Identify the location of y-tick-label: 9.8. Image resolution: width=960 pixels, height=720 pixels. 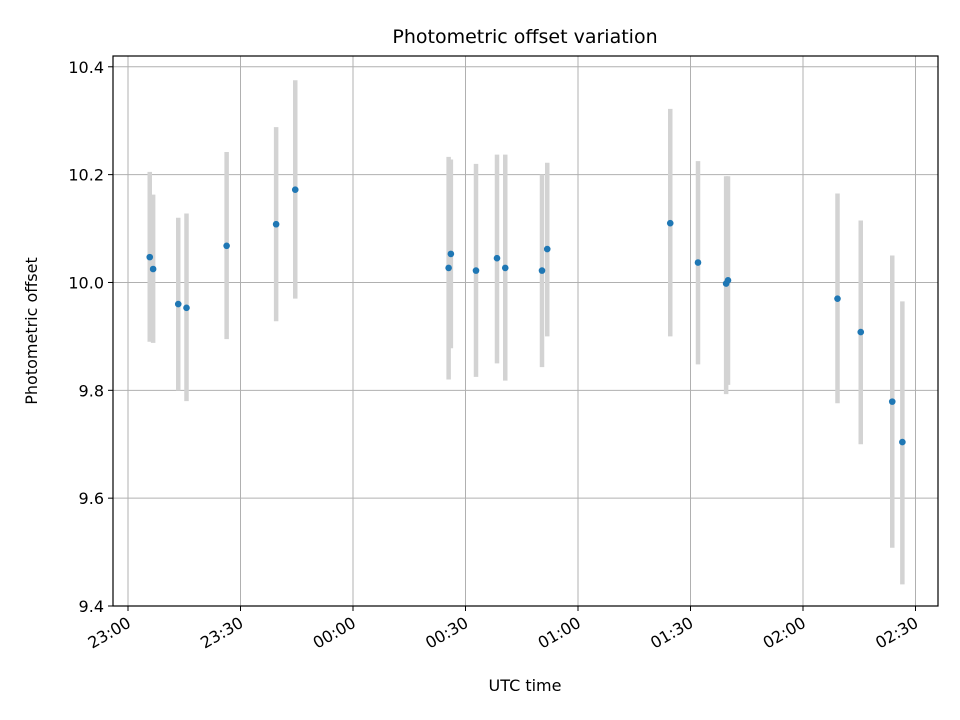
(91, 390).